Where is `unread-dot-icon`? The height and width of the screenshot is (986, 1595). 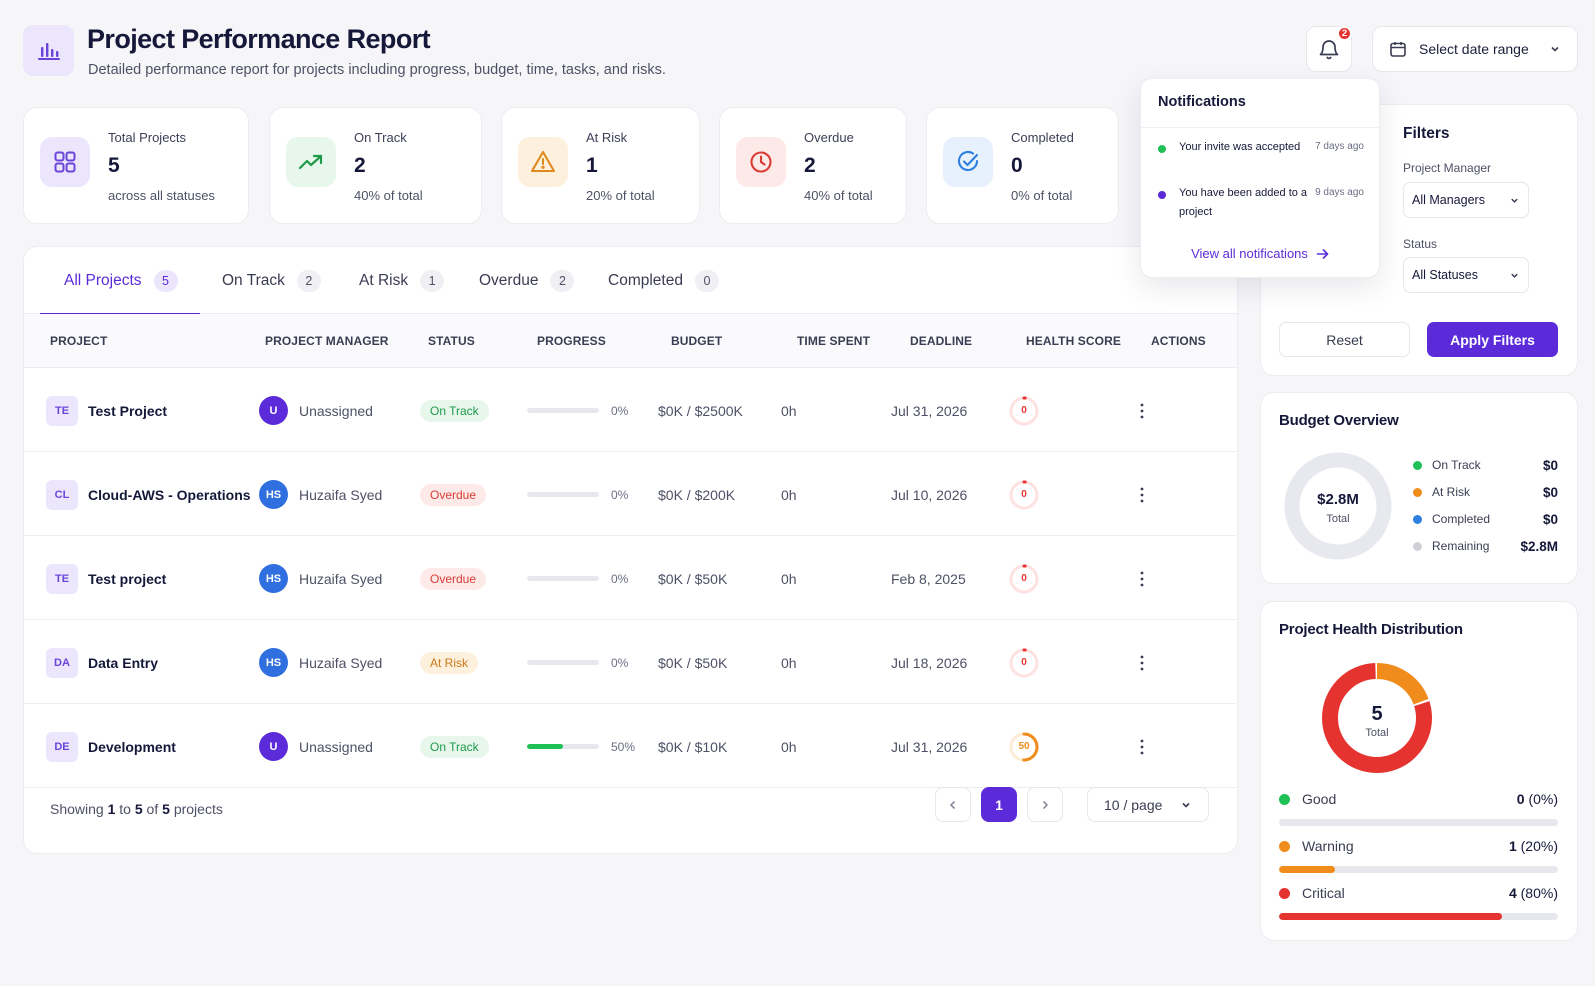 unread-dot-icon is located at coordinates (1162, 195).